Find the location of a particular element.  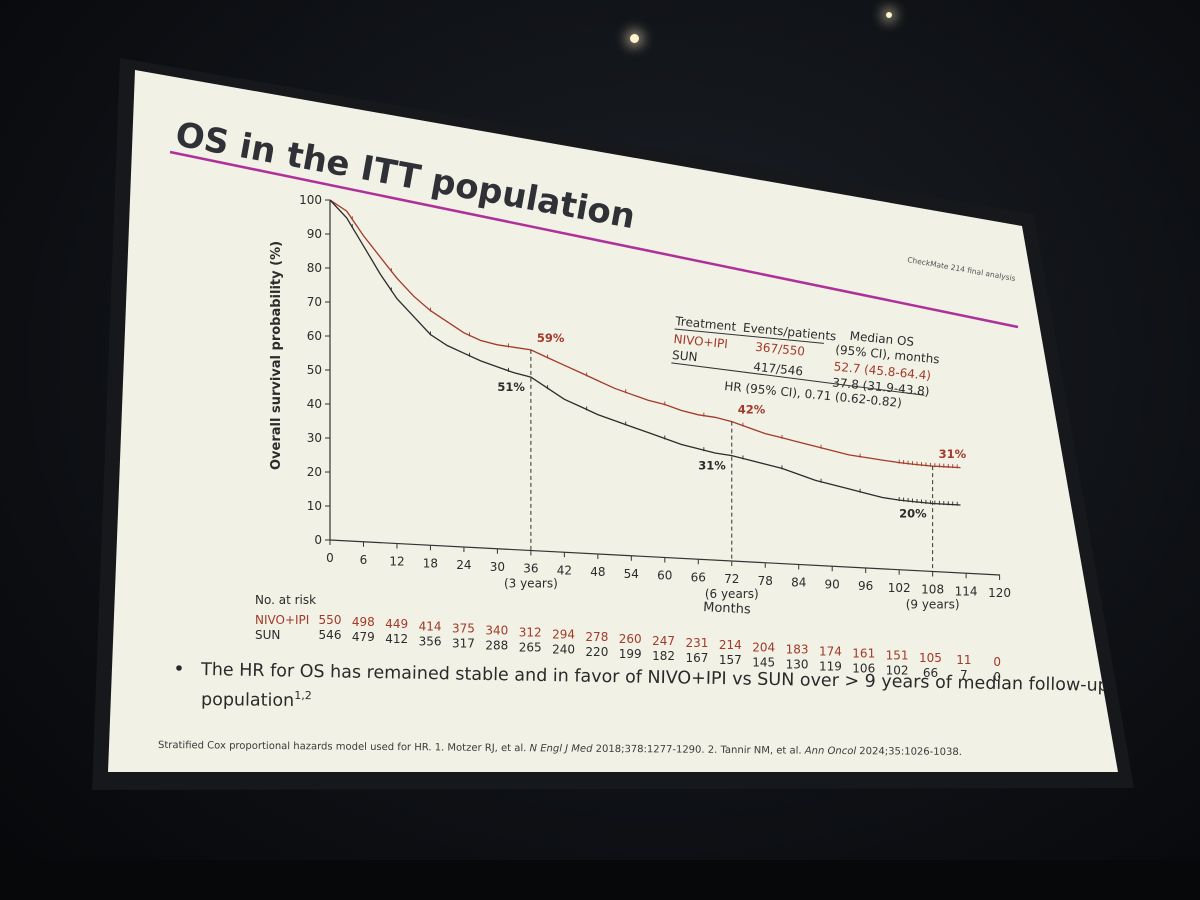

bullet-superscript: 1,2 is located at coordinates (303, 695).